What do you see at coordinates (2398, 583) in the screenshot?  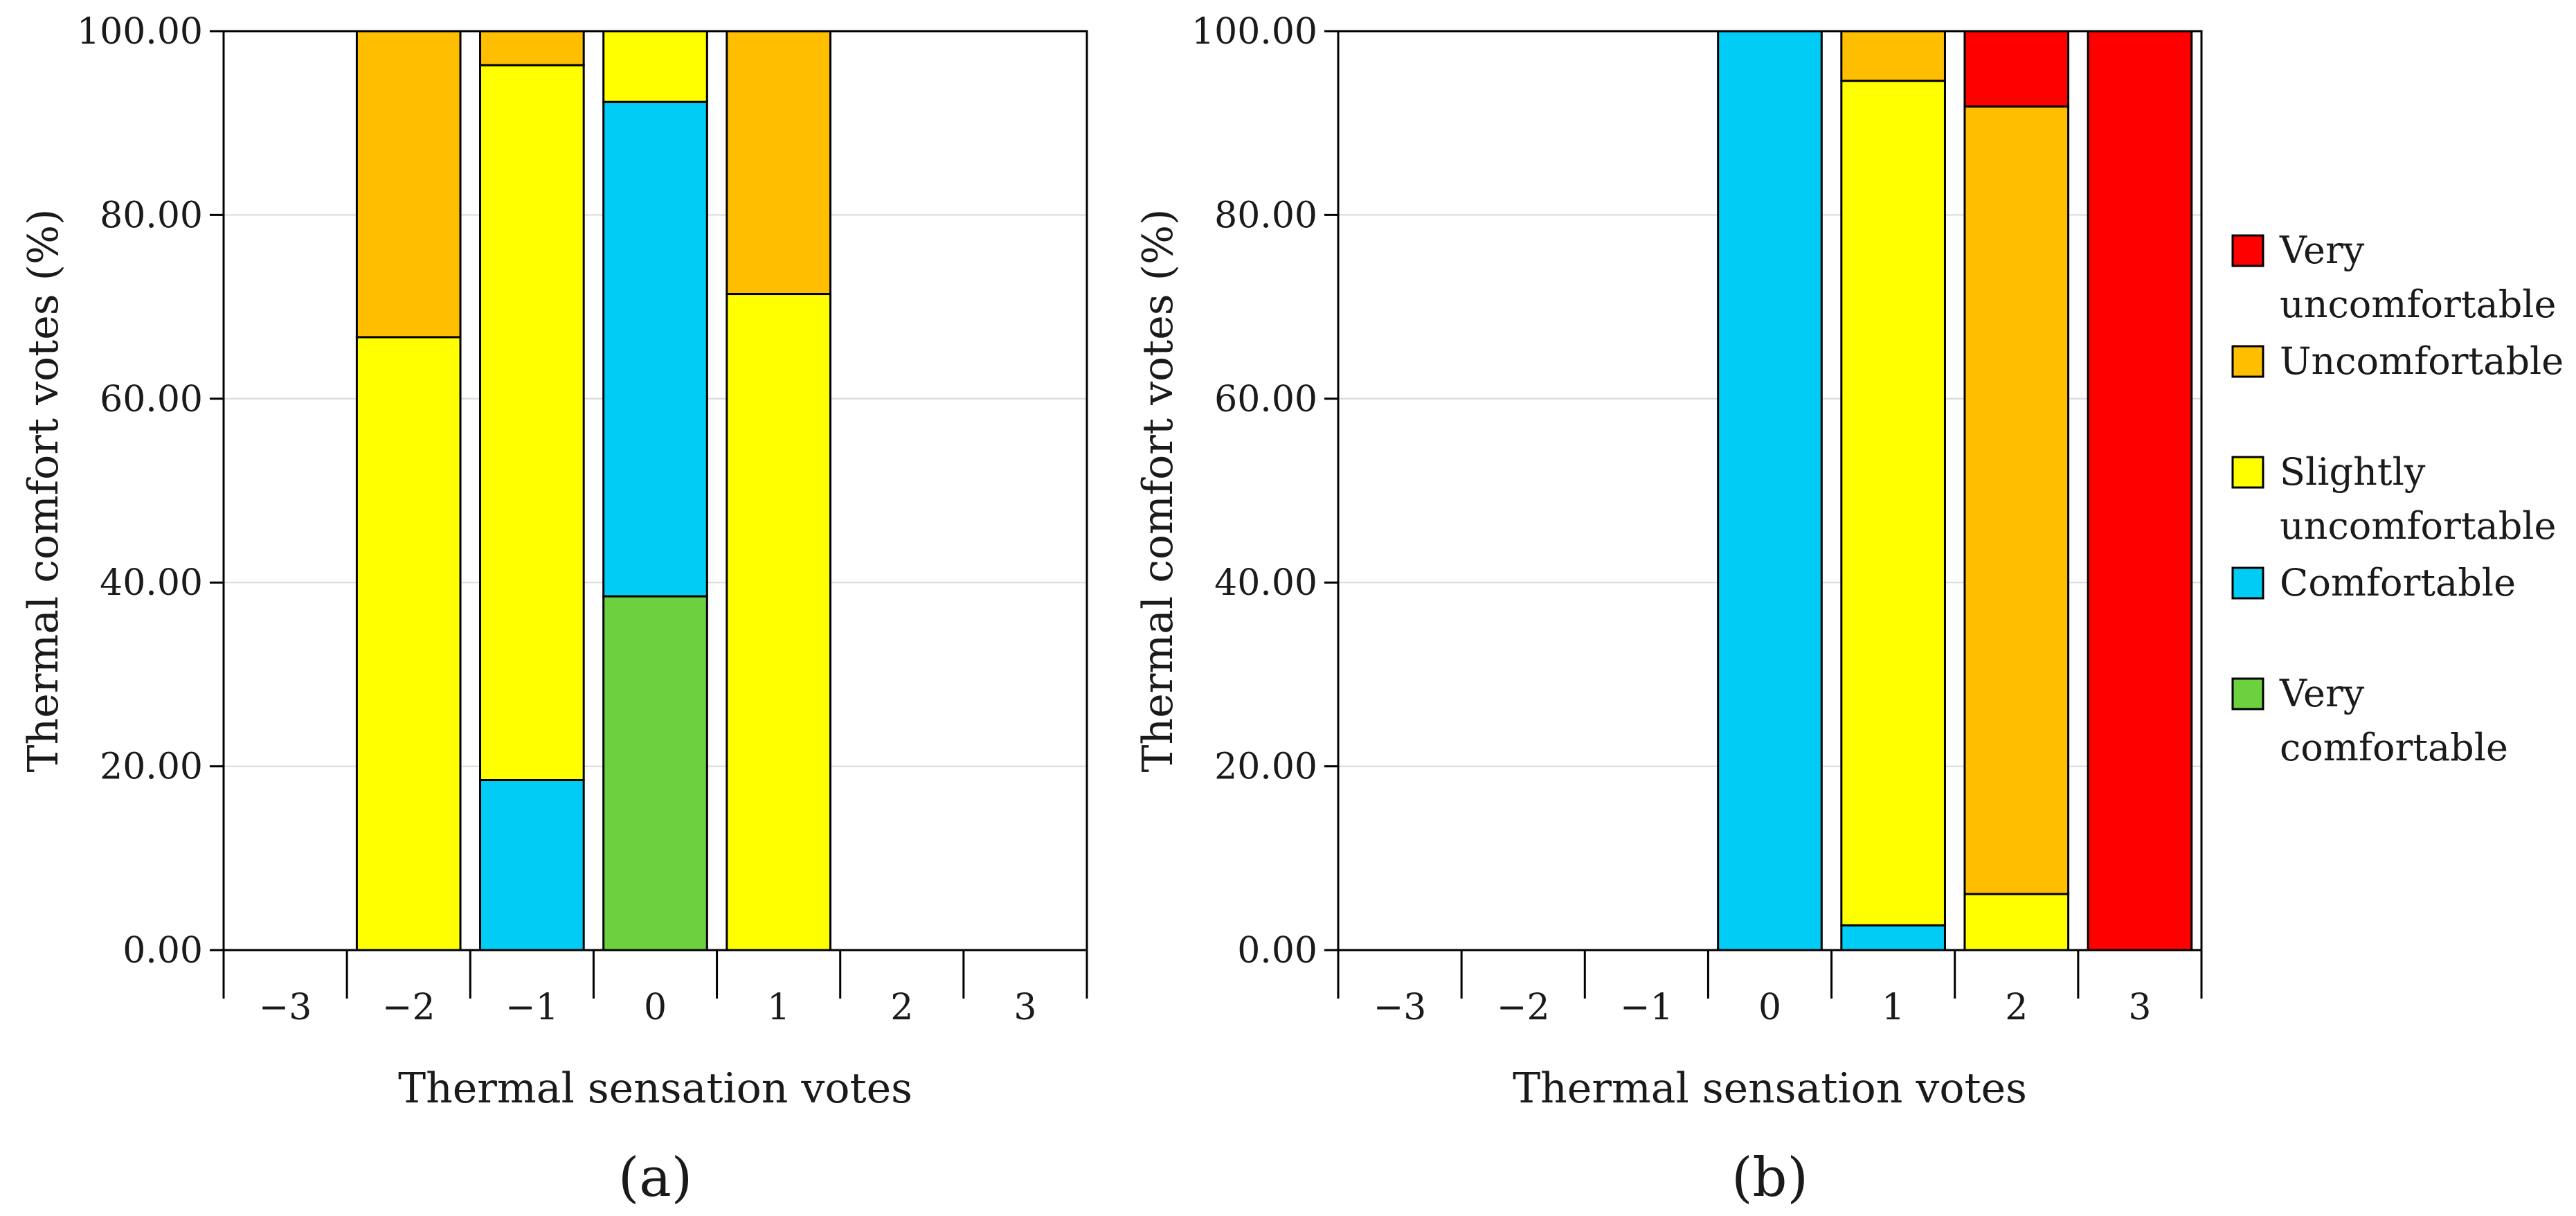 I see `legend-label: Comfortable` at bounding box center [2398, 583].